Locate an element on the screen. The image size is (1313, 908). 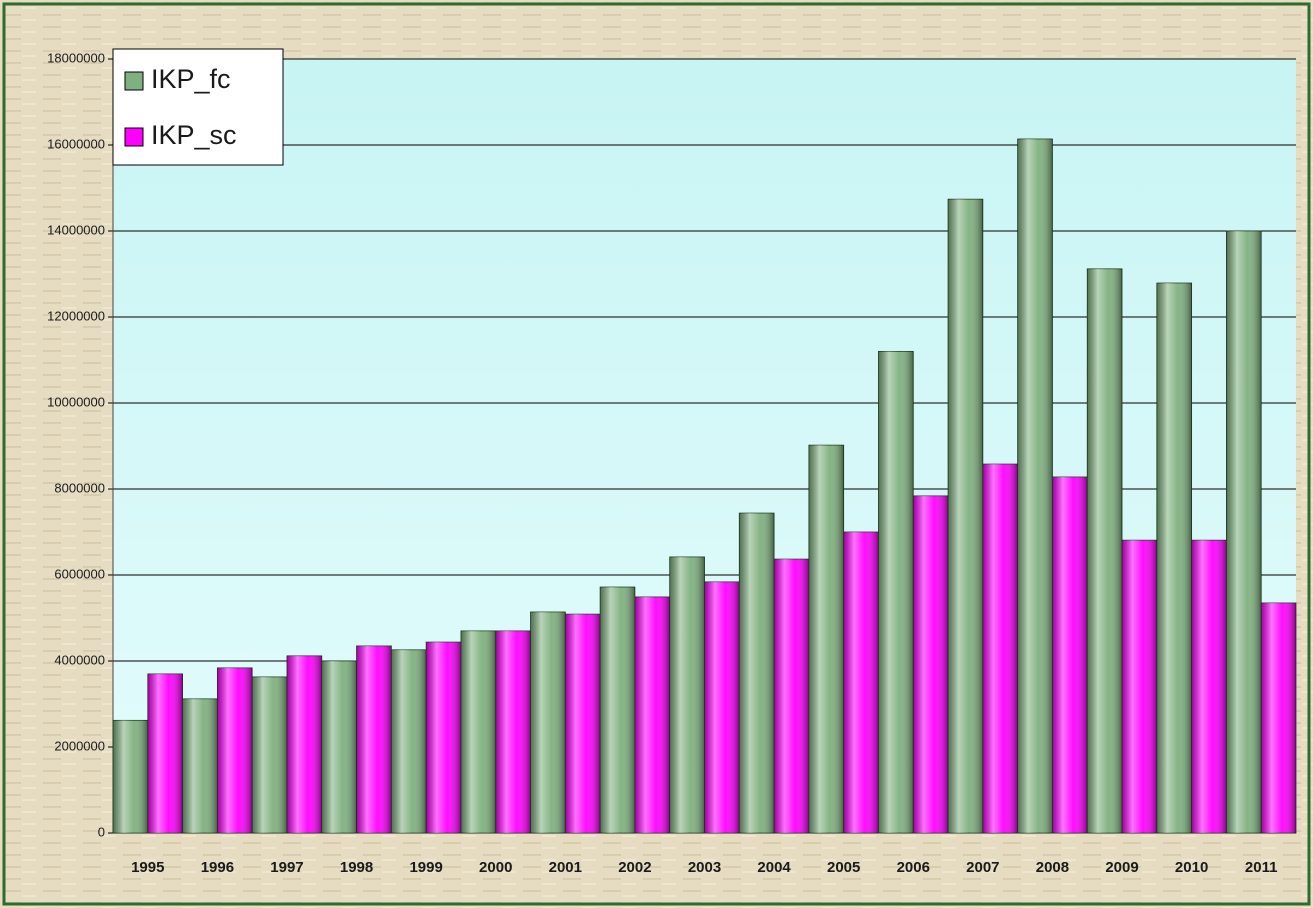
x-tick-label: 2008 is located at coordinates (1052, 867).